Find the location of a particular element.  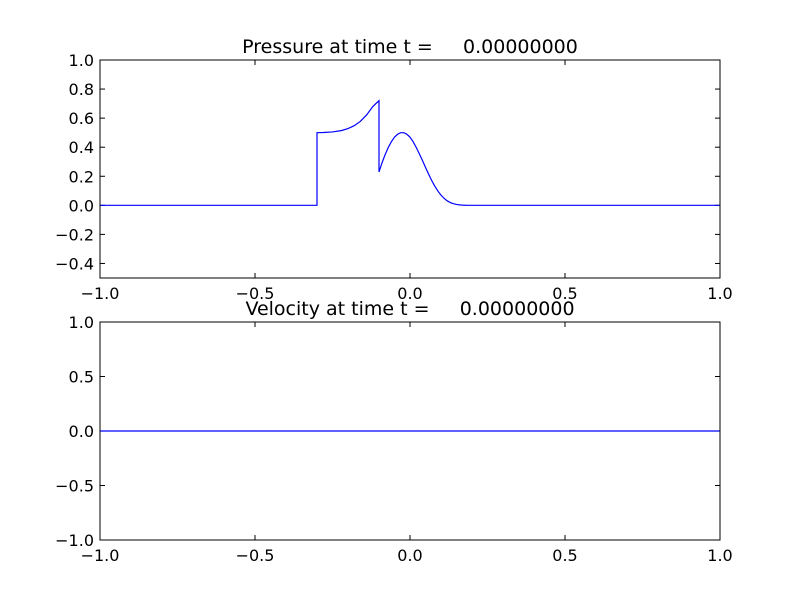

pressure-ytick-label: 1.0 is located at coordinates (81, 60).